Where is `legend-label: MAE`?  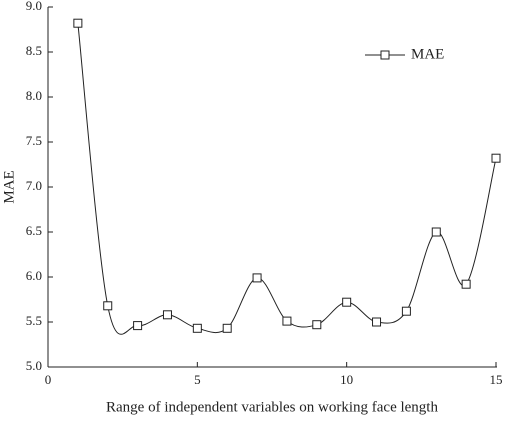 legend-label: MAE is located at coordinates (427, 54).